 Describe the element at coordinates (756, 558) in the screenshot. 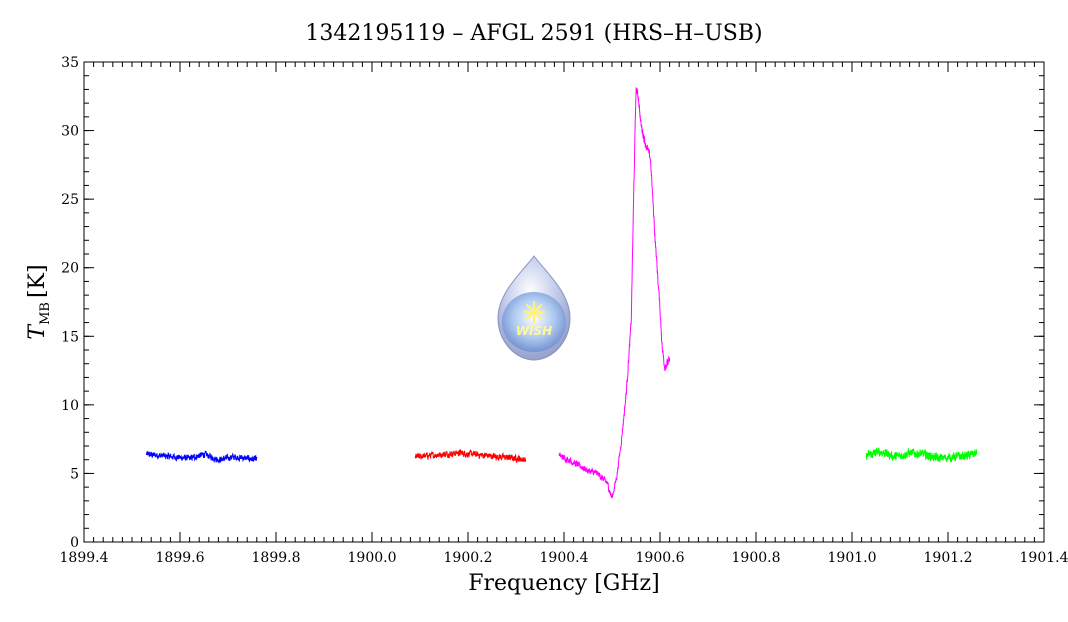

I see `x-tick-label: 1900.8` at that location.